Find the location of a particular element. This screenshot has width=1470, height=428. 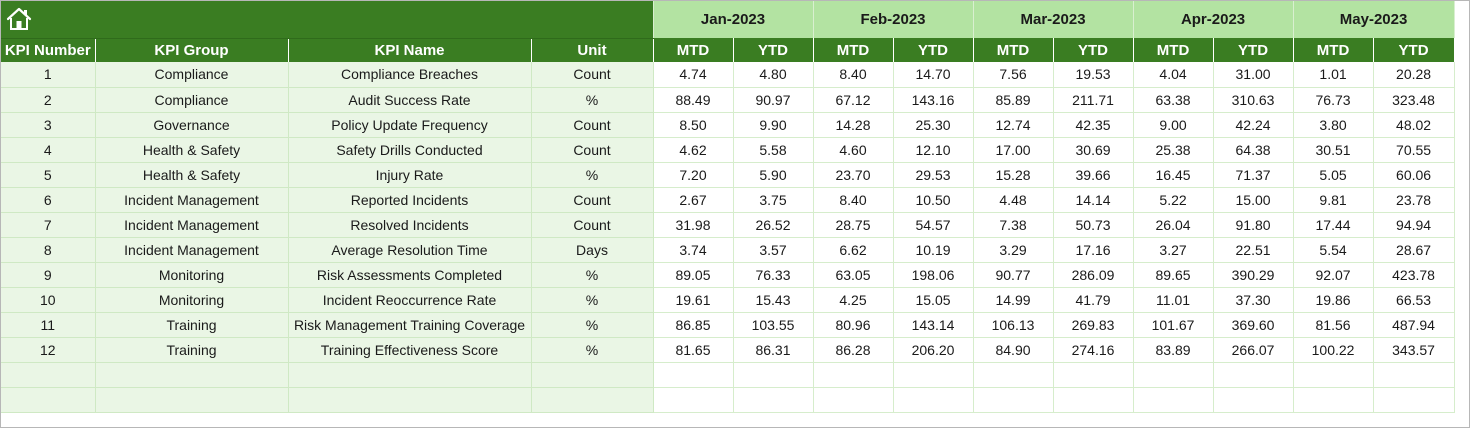

kpi-group-cell: Health & Safety is located at coordinates (192, 175).